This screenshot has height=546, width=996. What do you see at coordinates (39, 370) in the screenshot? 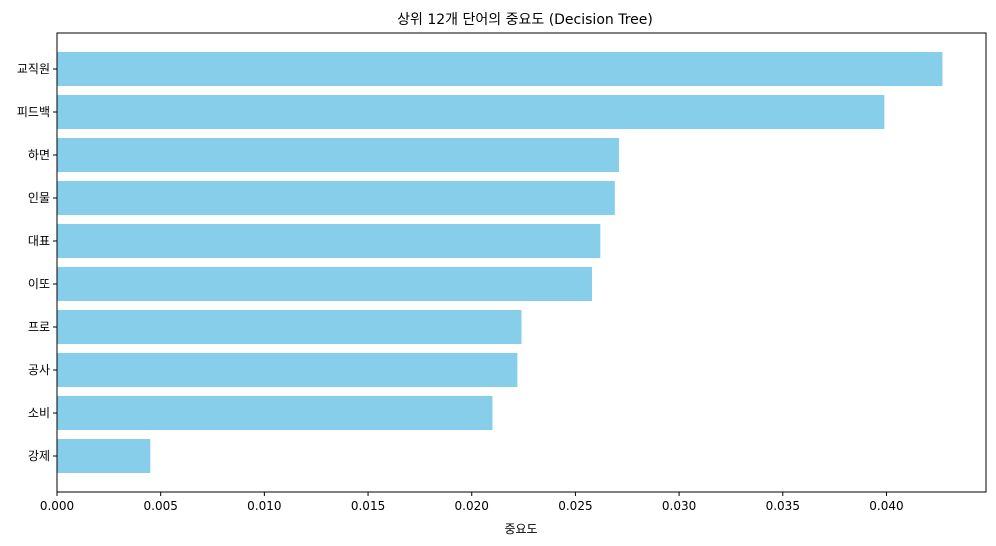
I see `y-tick-label: 공사` at bounding box center [39, 370].